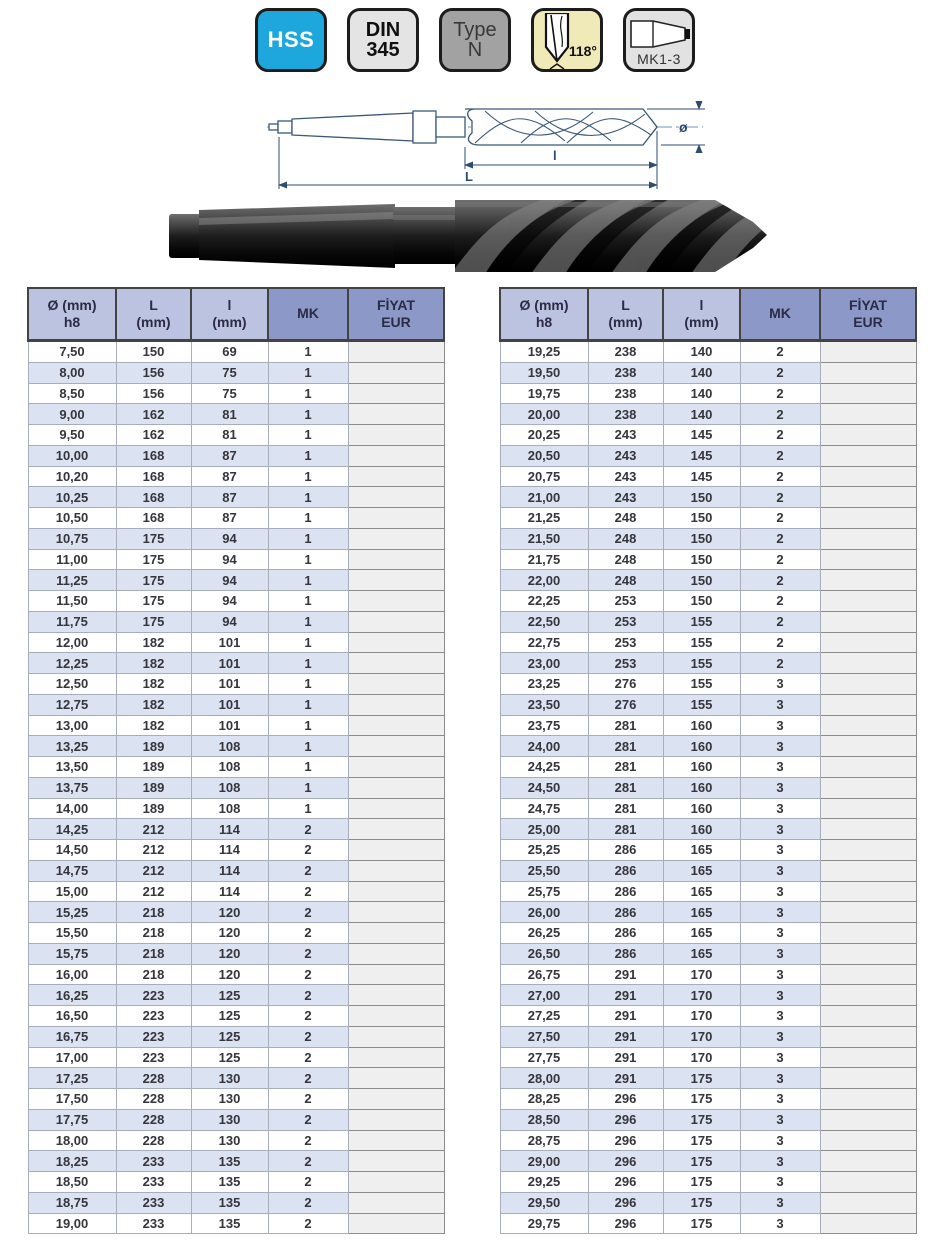  I want to click on cell-flute-length: 155, so click(701, 704).